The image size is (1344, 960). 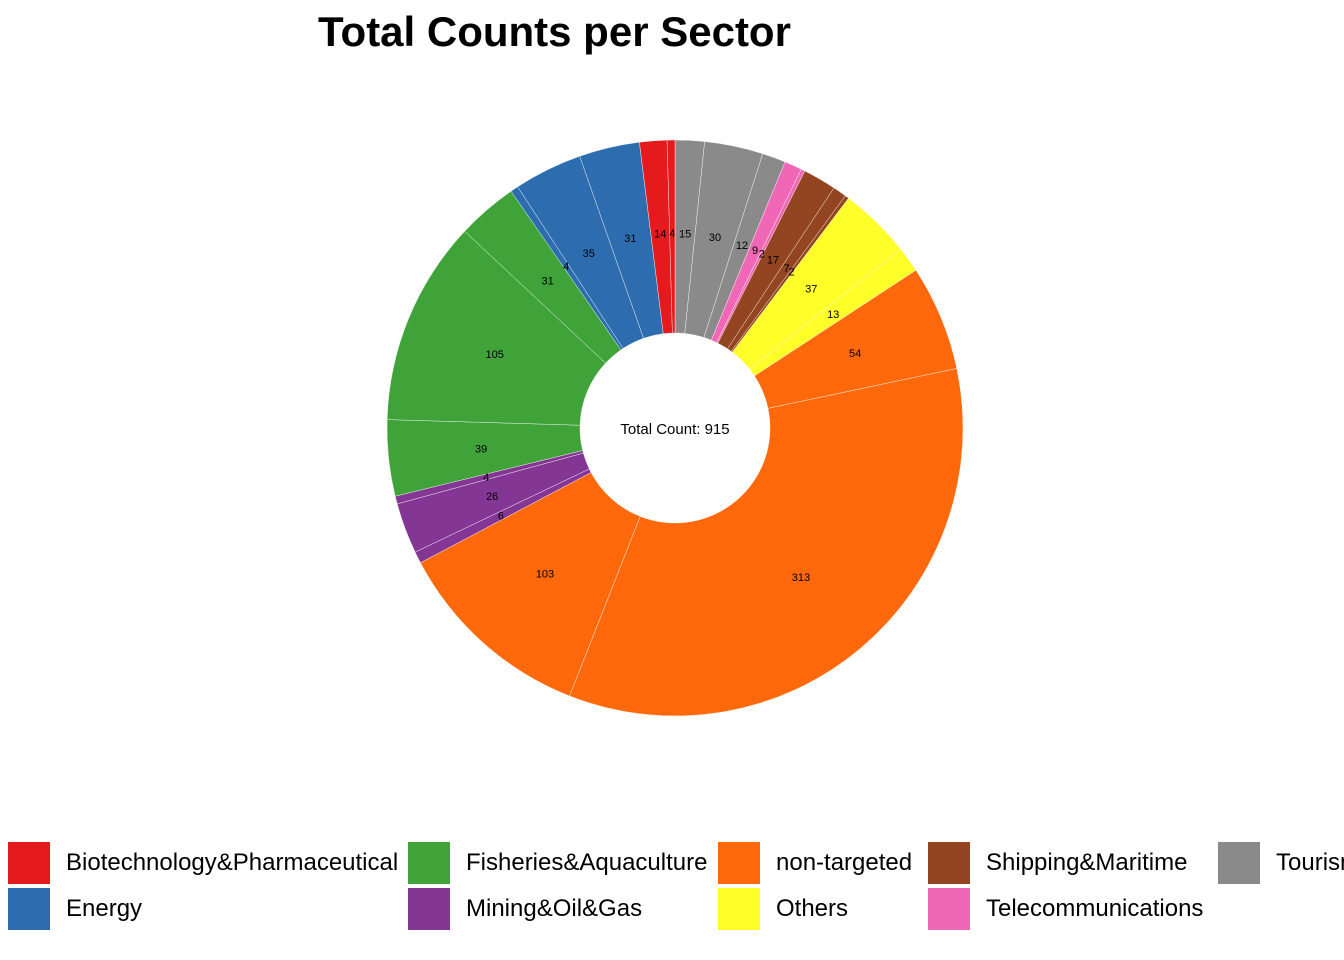 I want to click on slice-value-label: 39, so click(x=481, y=449).